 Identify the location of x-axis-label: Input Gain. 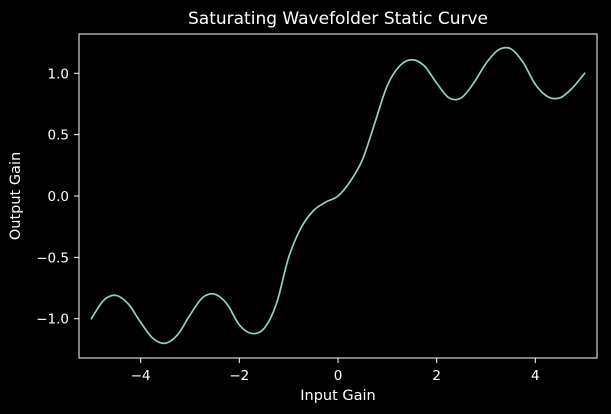
(338, 396).